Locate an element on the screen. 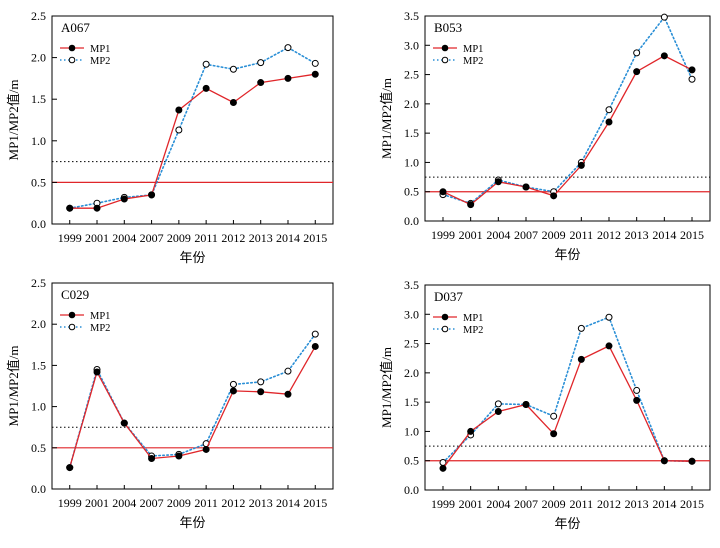 The image size is (720, 548). panel-label: A067 is located at coordinates (75, 27).